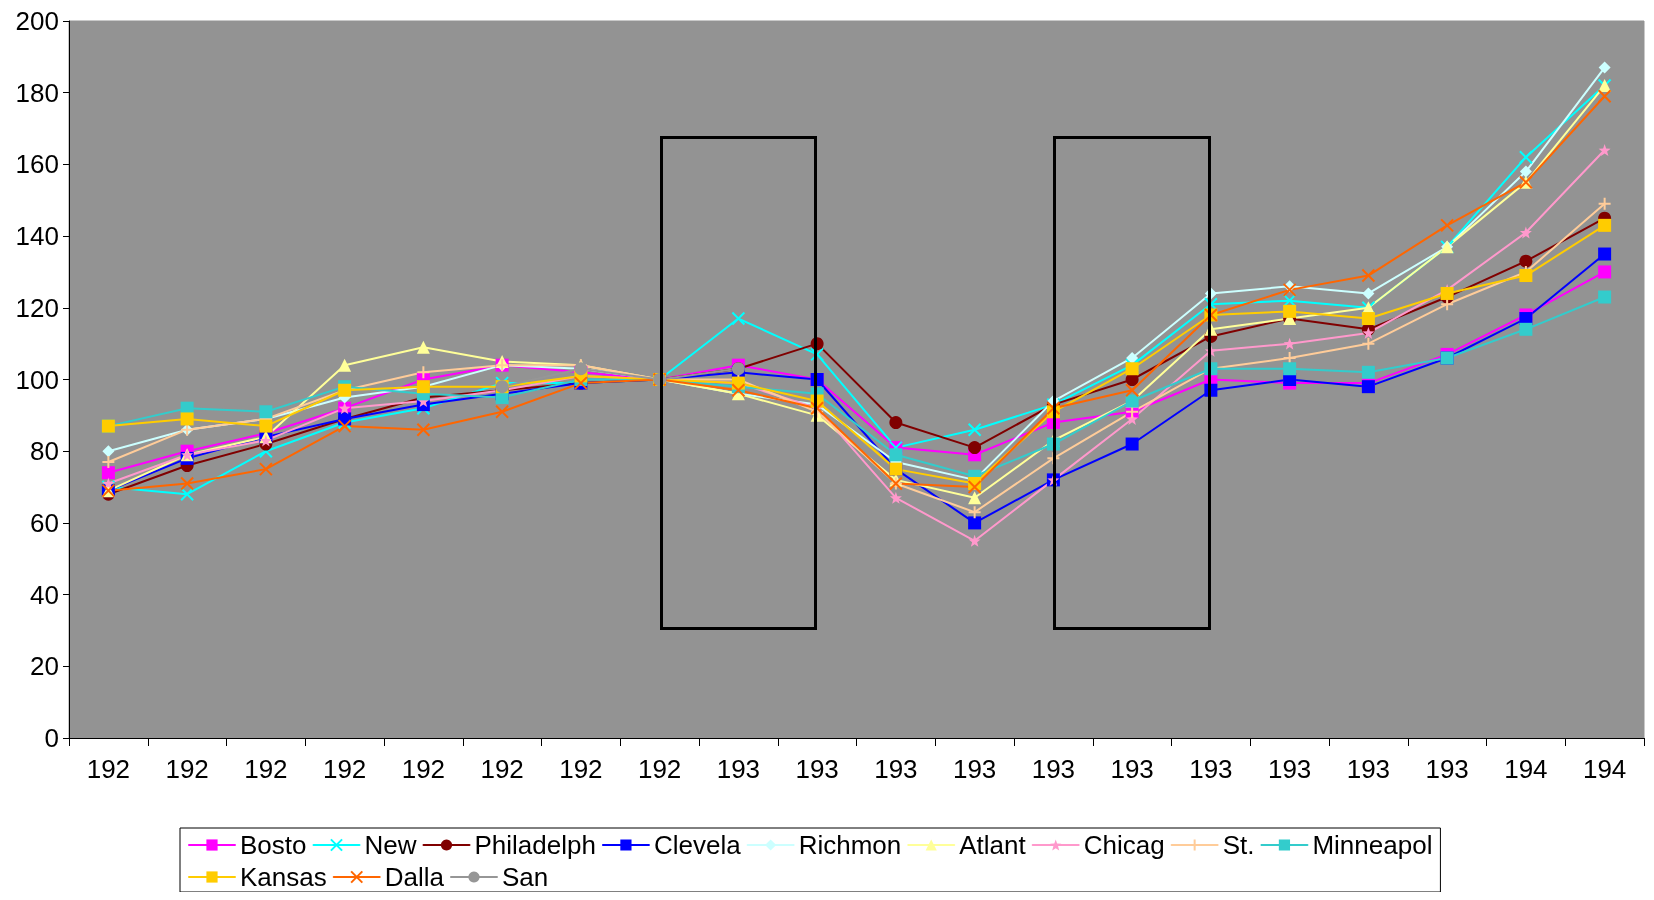 The image size is (1654, 900). I want to click on y-tick-label: 120, so click(37, 307).